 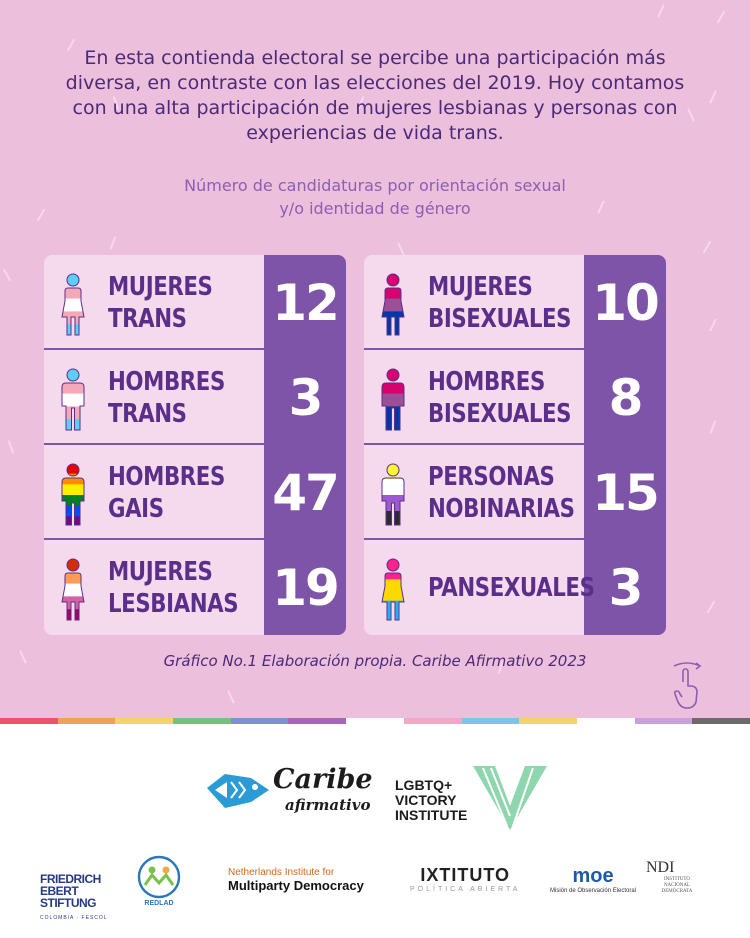 I want to click on fes-sub: COLOMBIA · FESCOL, so click(x=74, y=918).